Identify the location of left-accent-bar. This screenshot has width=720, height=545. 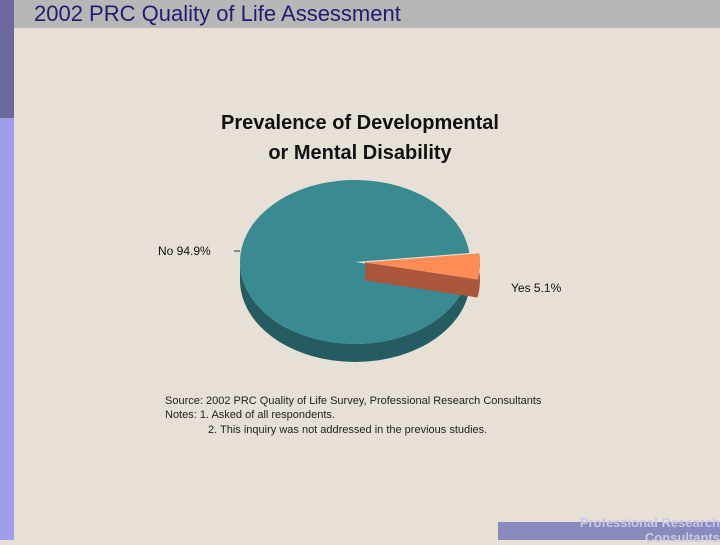
(7, 270).